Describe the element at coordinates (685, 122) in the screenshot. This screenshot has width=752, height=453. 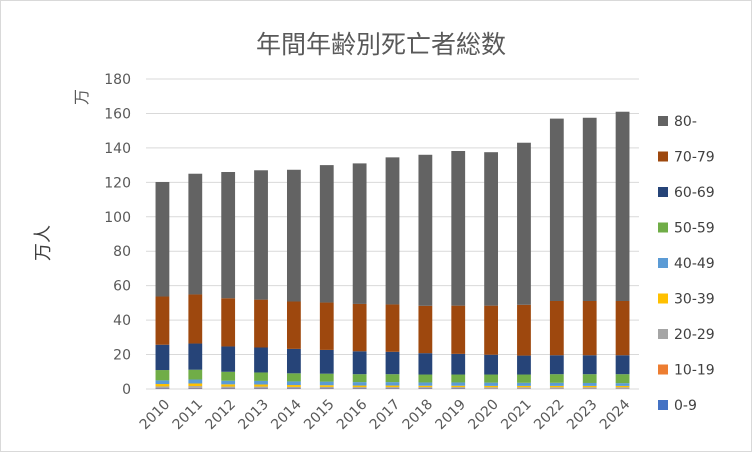
I see `legend-label-80-: 80-` at that location.